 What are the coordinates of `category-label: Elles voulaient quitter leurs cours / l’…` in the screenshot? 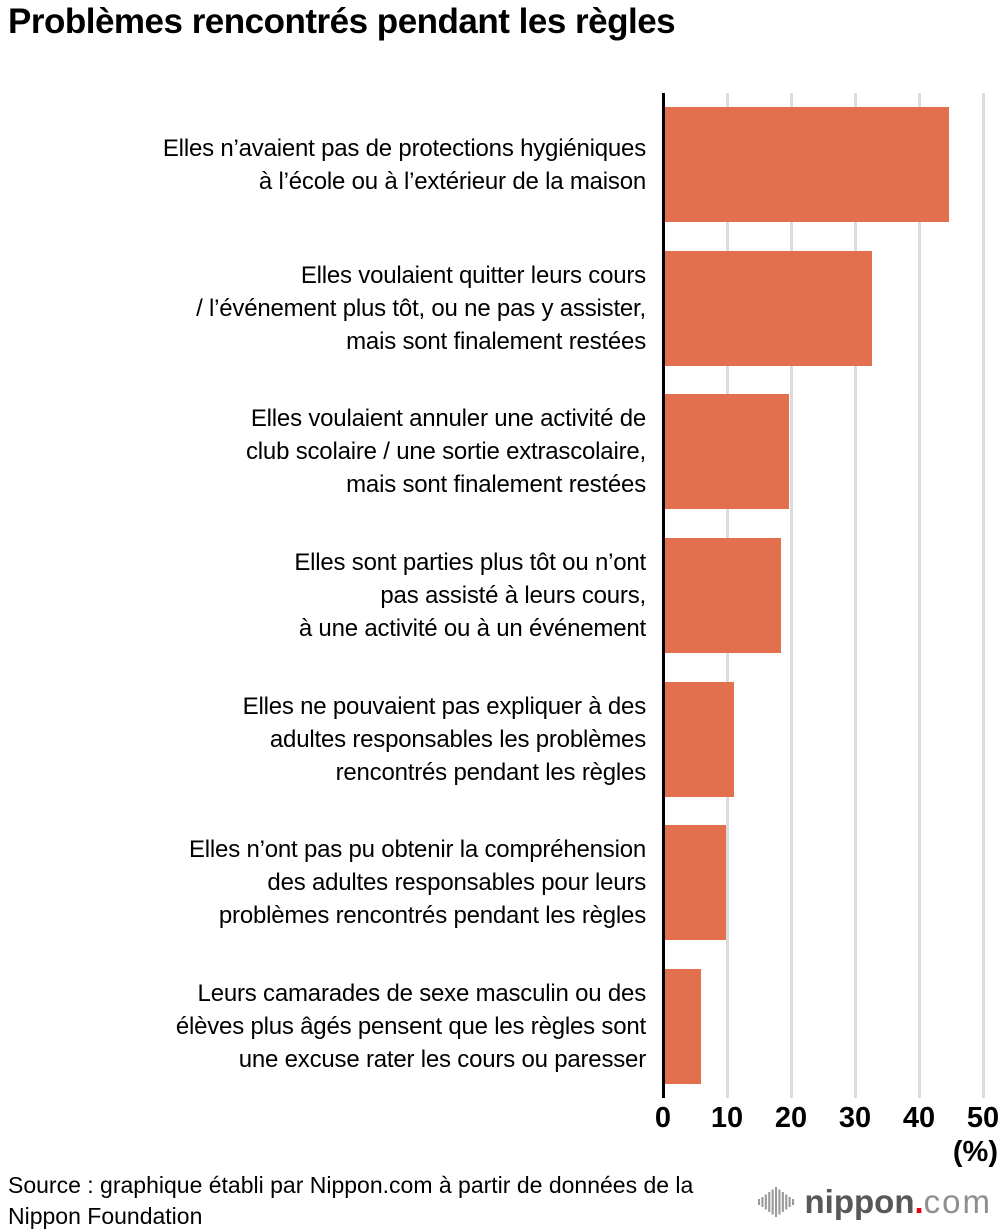 It's located at (421, 308).